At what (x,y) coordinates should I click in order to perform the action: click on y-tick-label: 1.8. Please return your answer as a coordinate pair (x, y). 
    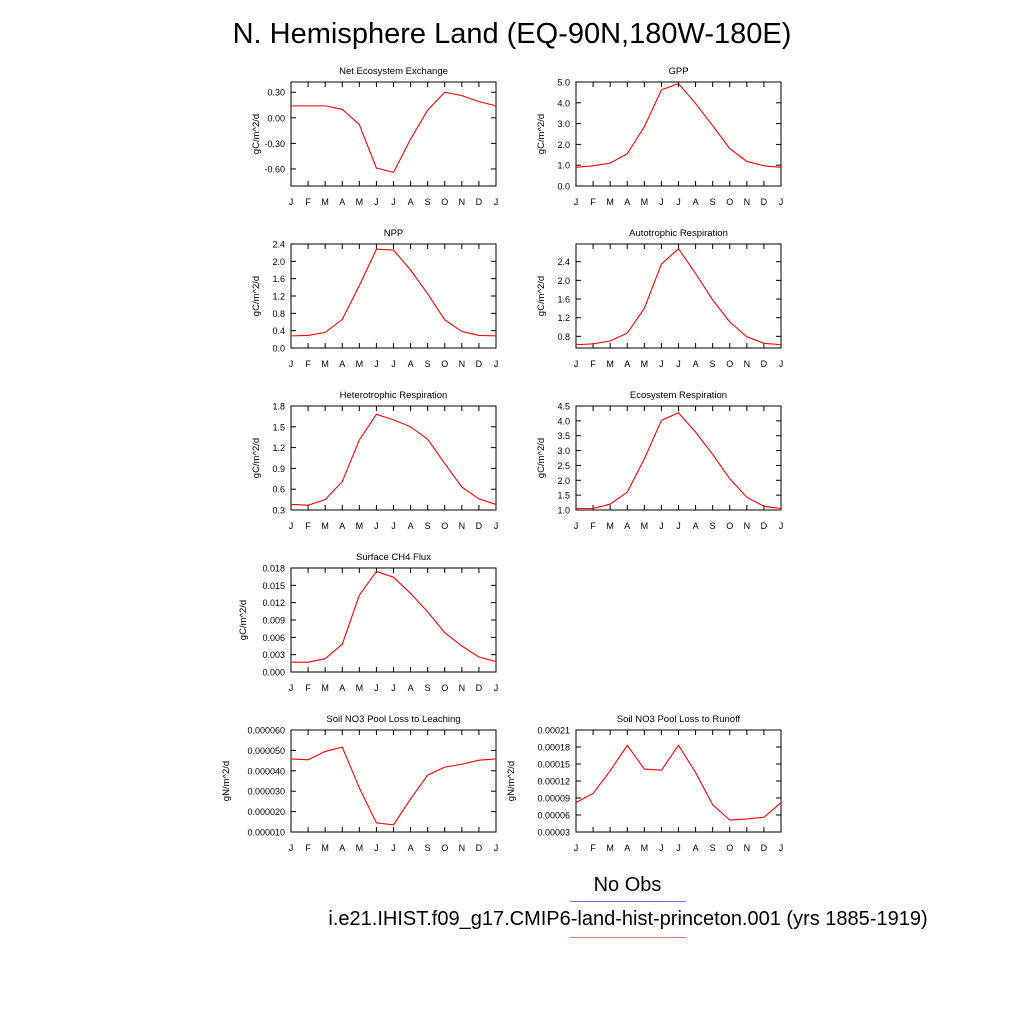
    Looking at the image, I should click on (278, 407).